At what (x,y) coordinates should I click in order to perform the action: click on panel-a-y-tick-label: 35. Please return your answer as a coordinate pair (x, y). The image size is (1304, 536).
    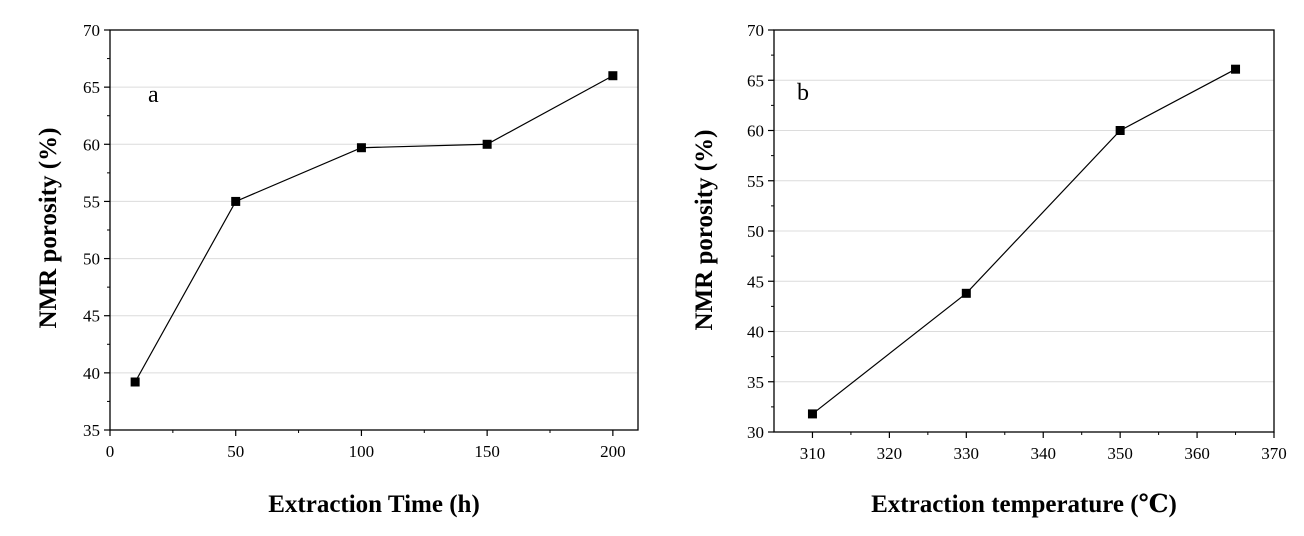
    Looking at the image, I should click on (91, 430).